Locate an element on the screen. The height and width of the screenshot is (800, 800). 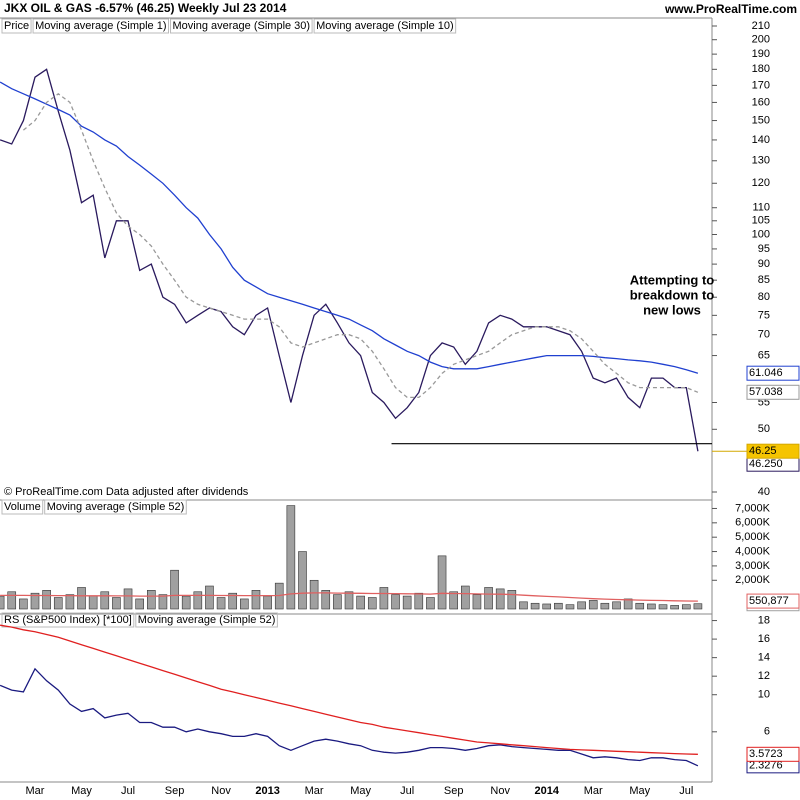
y-tick-label: 7,000K is located at coordinates (753, 508).